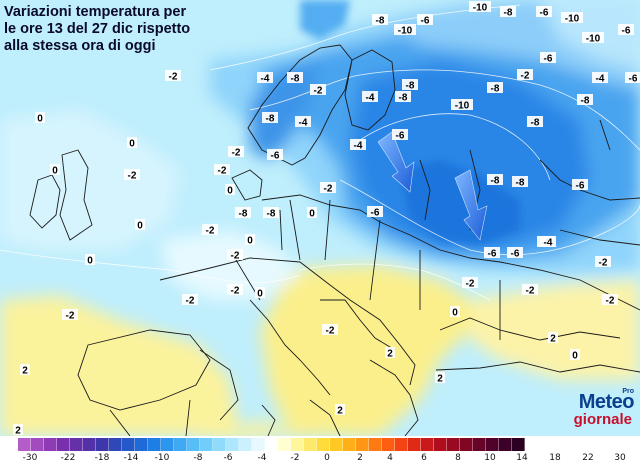  What do you see at coordinates (360, 458) in the screenshot?
I see `colorbar-tick-label: 2` at bounding box center [360, 458].